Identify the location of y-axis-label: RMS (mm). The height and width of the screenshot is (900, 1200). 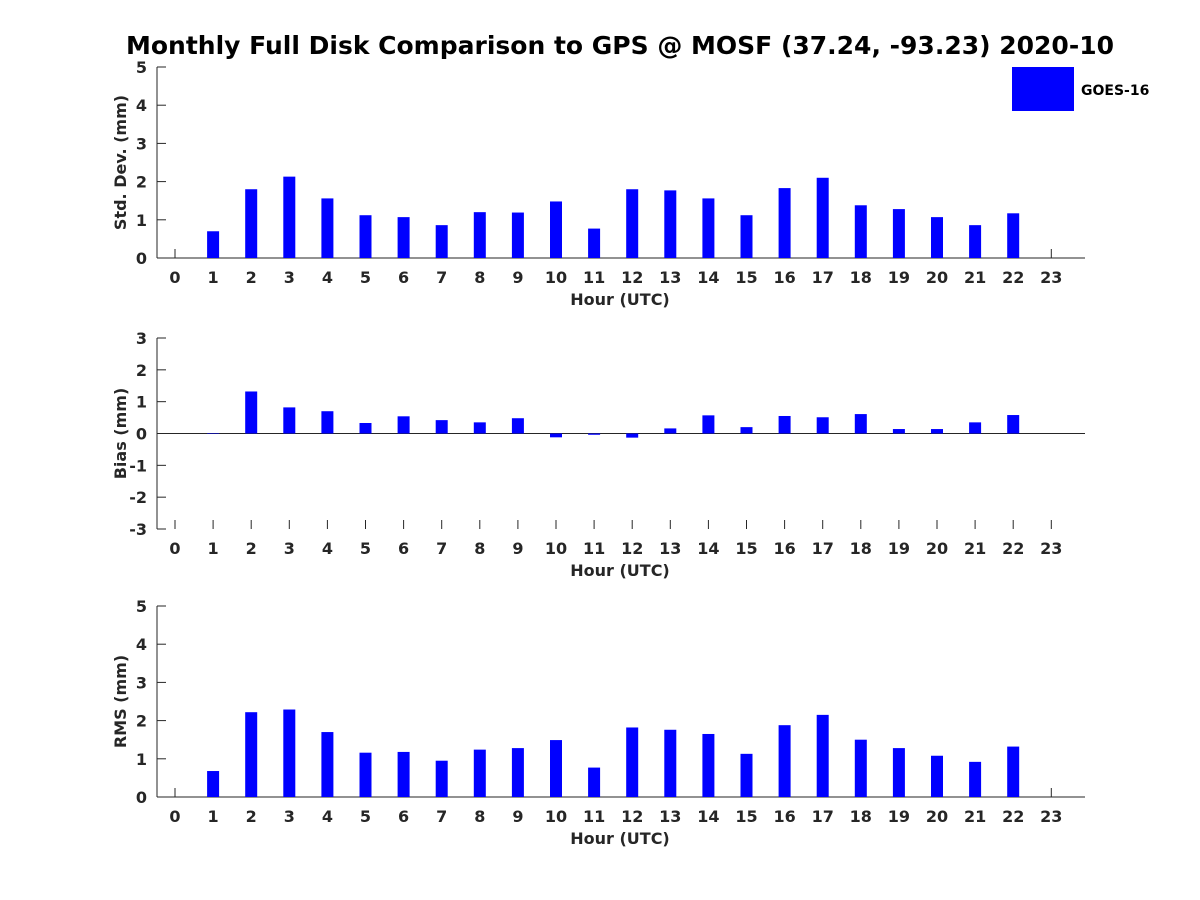
(120, 701).